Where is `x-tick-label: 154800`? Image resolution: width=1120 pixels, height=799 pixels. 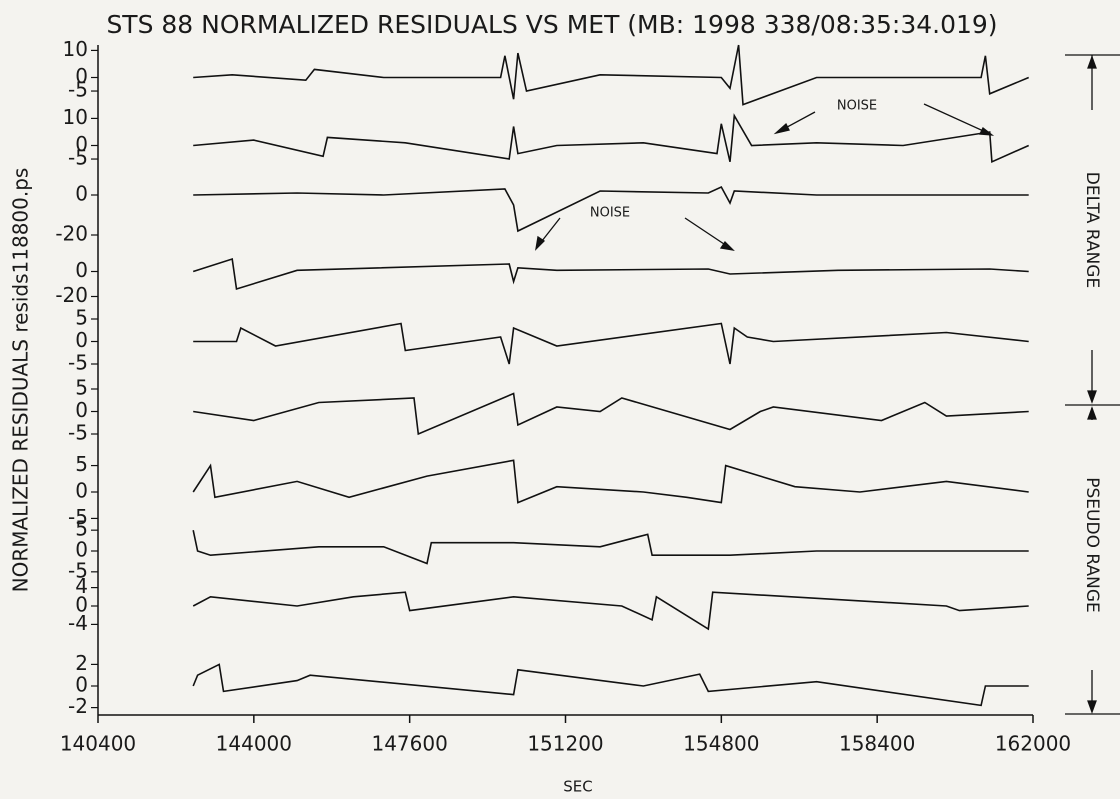
x-tick-label: 154800 is located at coordinates (721, 744).